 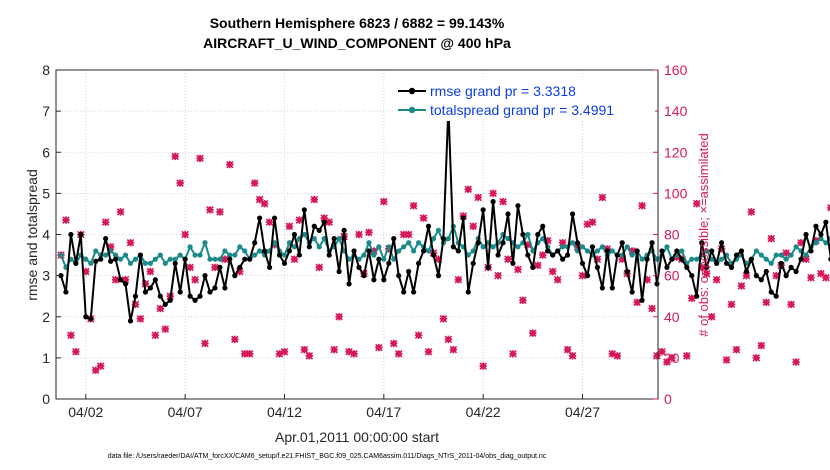 What do you see at coordinates (676, 111) in the screenshot?
I see `y-tick-label-right: 140` at bounding box center [676, 111].